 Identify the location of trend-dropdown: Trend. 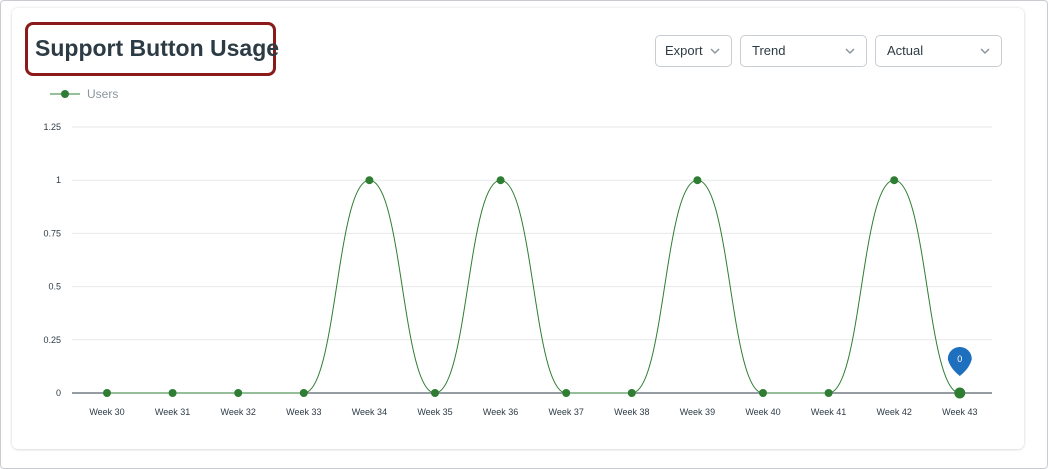
(803, 51).